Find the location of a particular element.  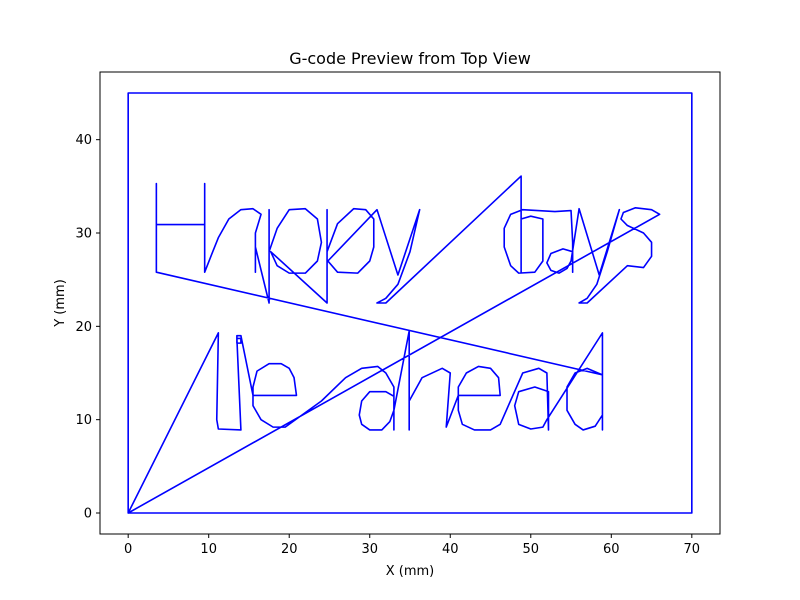

x-tick-label: 0 is located at coordinates (128, 549).